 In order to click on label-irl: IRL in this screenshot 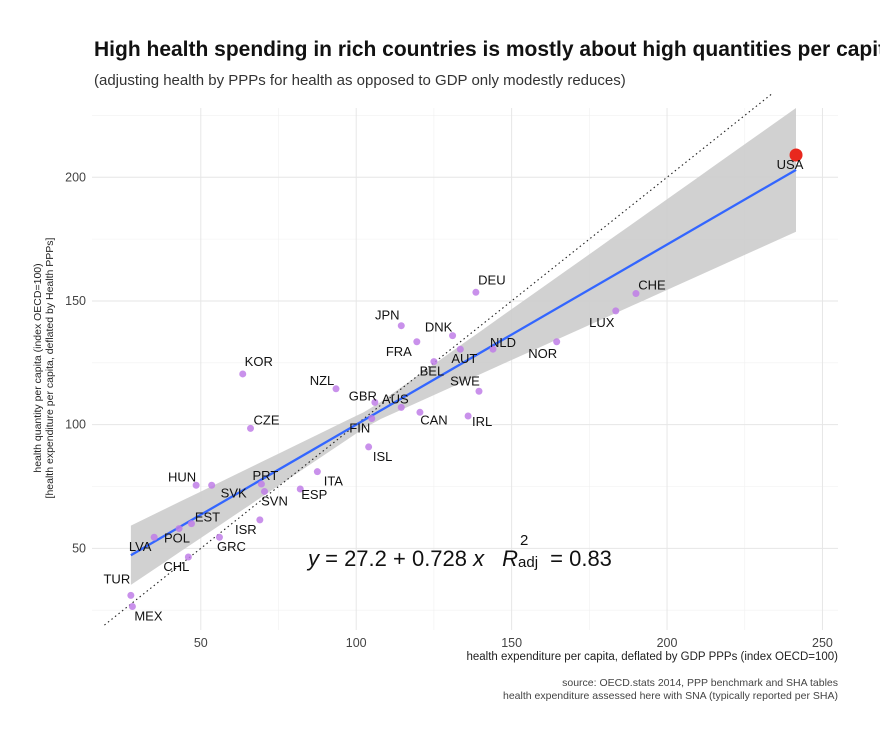, I will do `click(482, 421)`.